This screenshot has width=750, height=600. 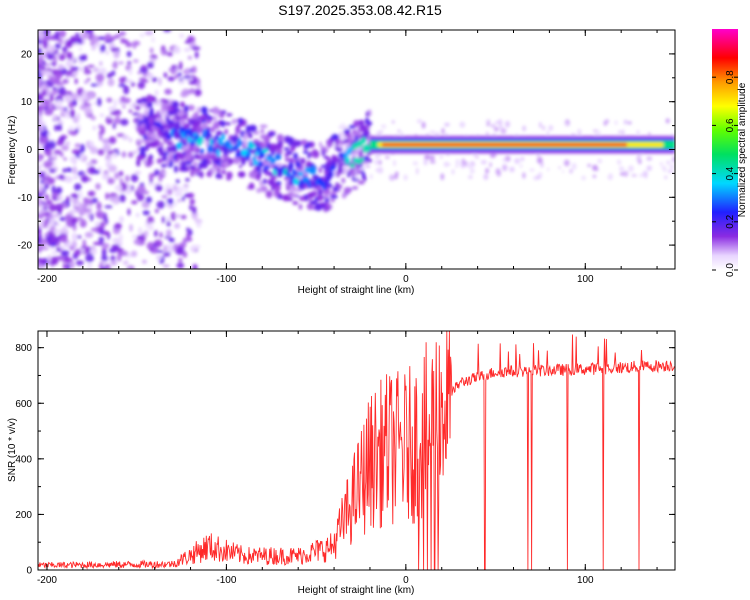 What do you see at coordinates (47, 580) in the screenshot?
I see `x-tick-label: -200` at bounding box center [47, 580].